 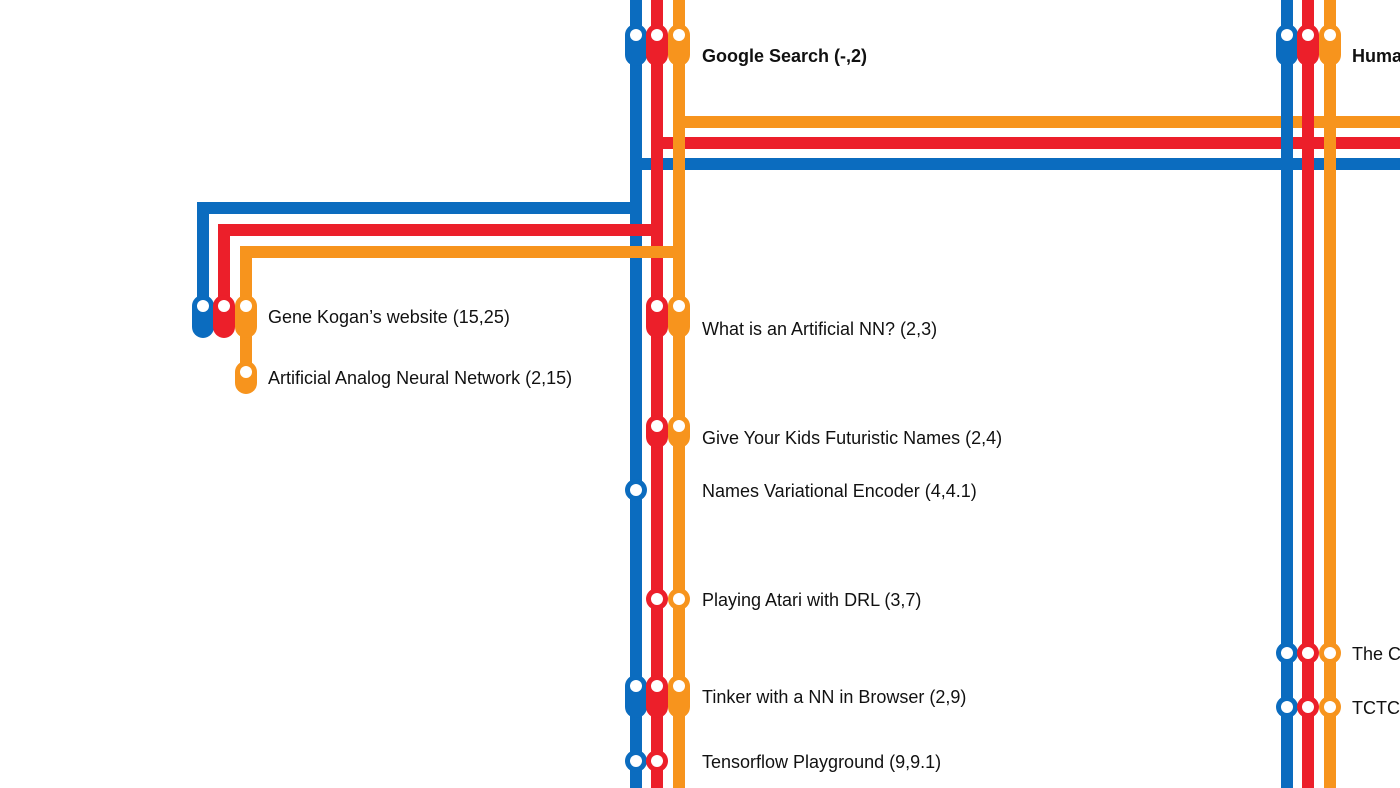 I want to click on red-line-west-branch, so click(x=437, y=271).